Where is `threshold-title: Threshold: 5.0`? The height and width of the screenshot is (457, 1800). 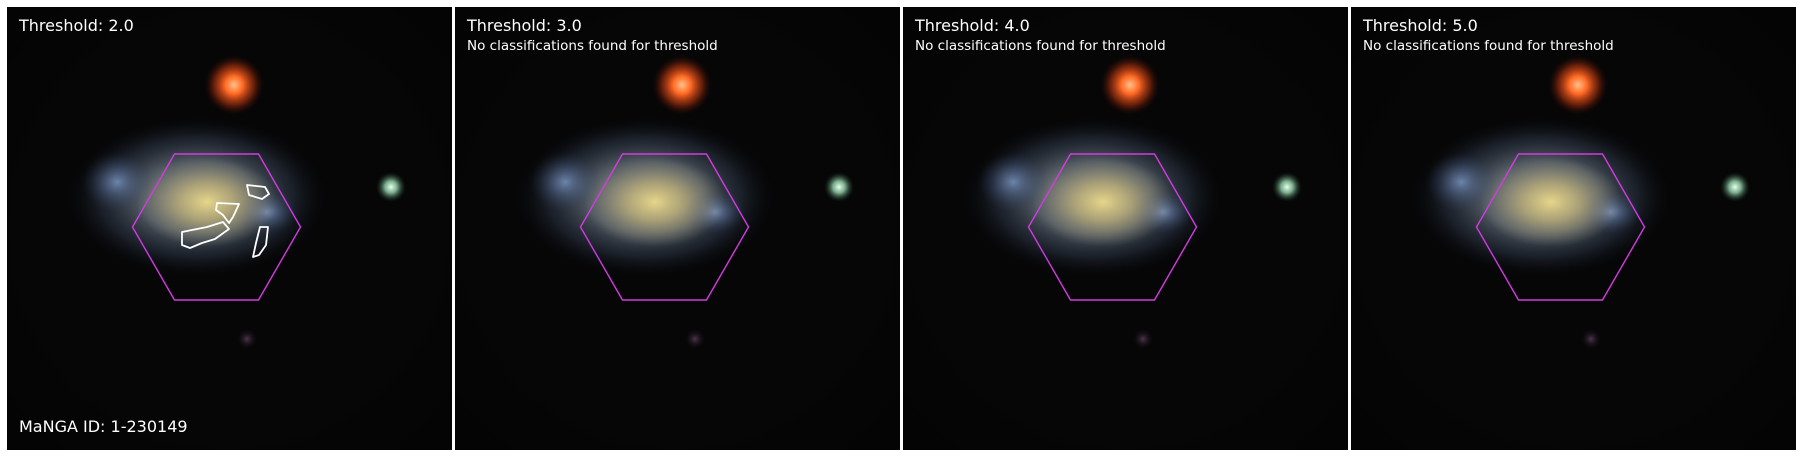
threshold-title: Threshold: 5.0 is located at coordinates (1420, 25).